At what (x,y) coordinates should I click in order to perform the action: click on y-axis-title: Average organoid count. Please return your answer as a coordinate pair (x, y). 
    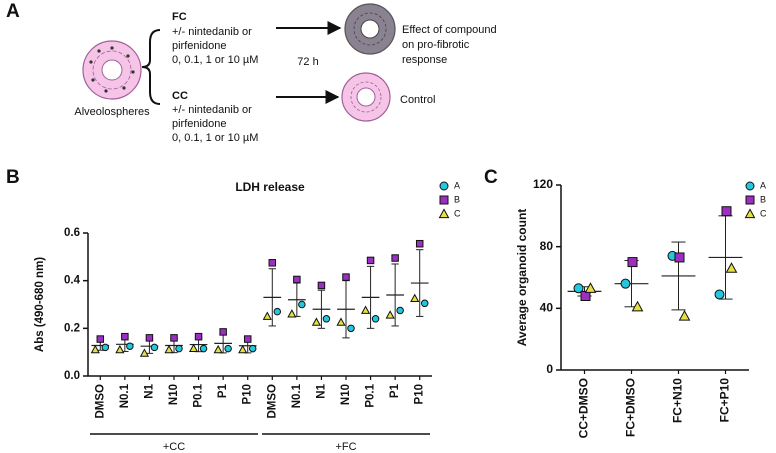
    Looking at the image, I should click on (522, 278).